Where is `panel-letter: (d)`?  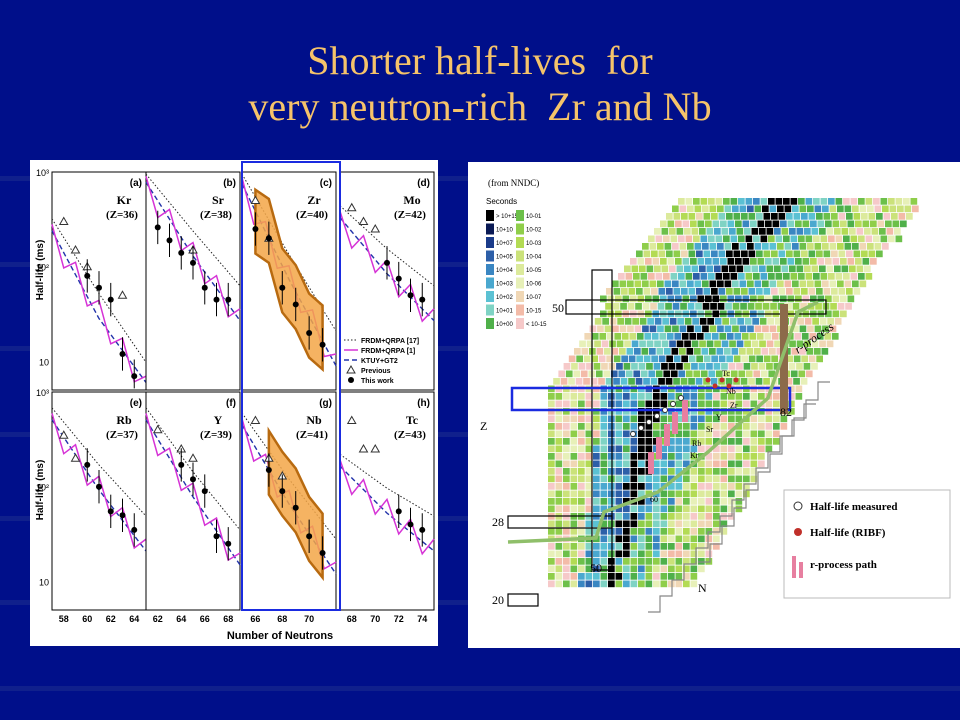
panel-letter: (d) is located at coordinates (423, 183).